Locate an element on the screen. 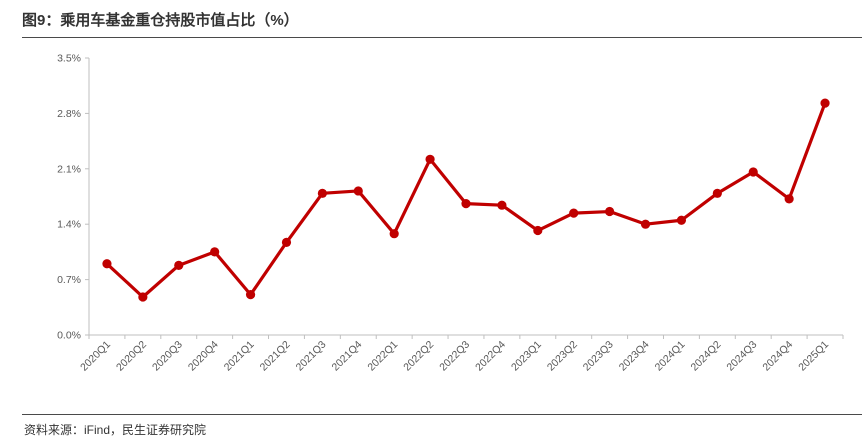 This screenshot has height=446, width=866. y-tick-label: 0.7% is located at coordinates (69, 280).